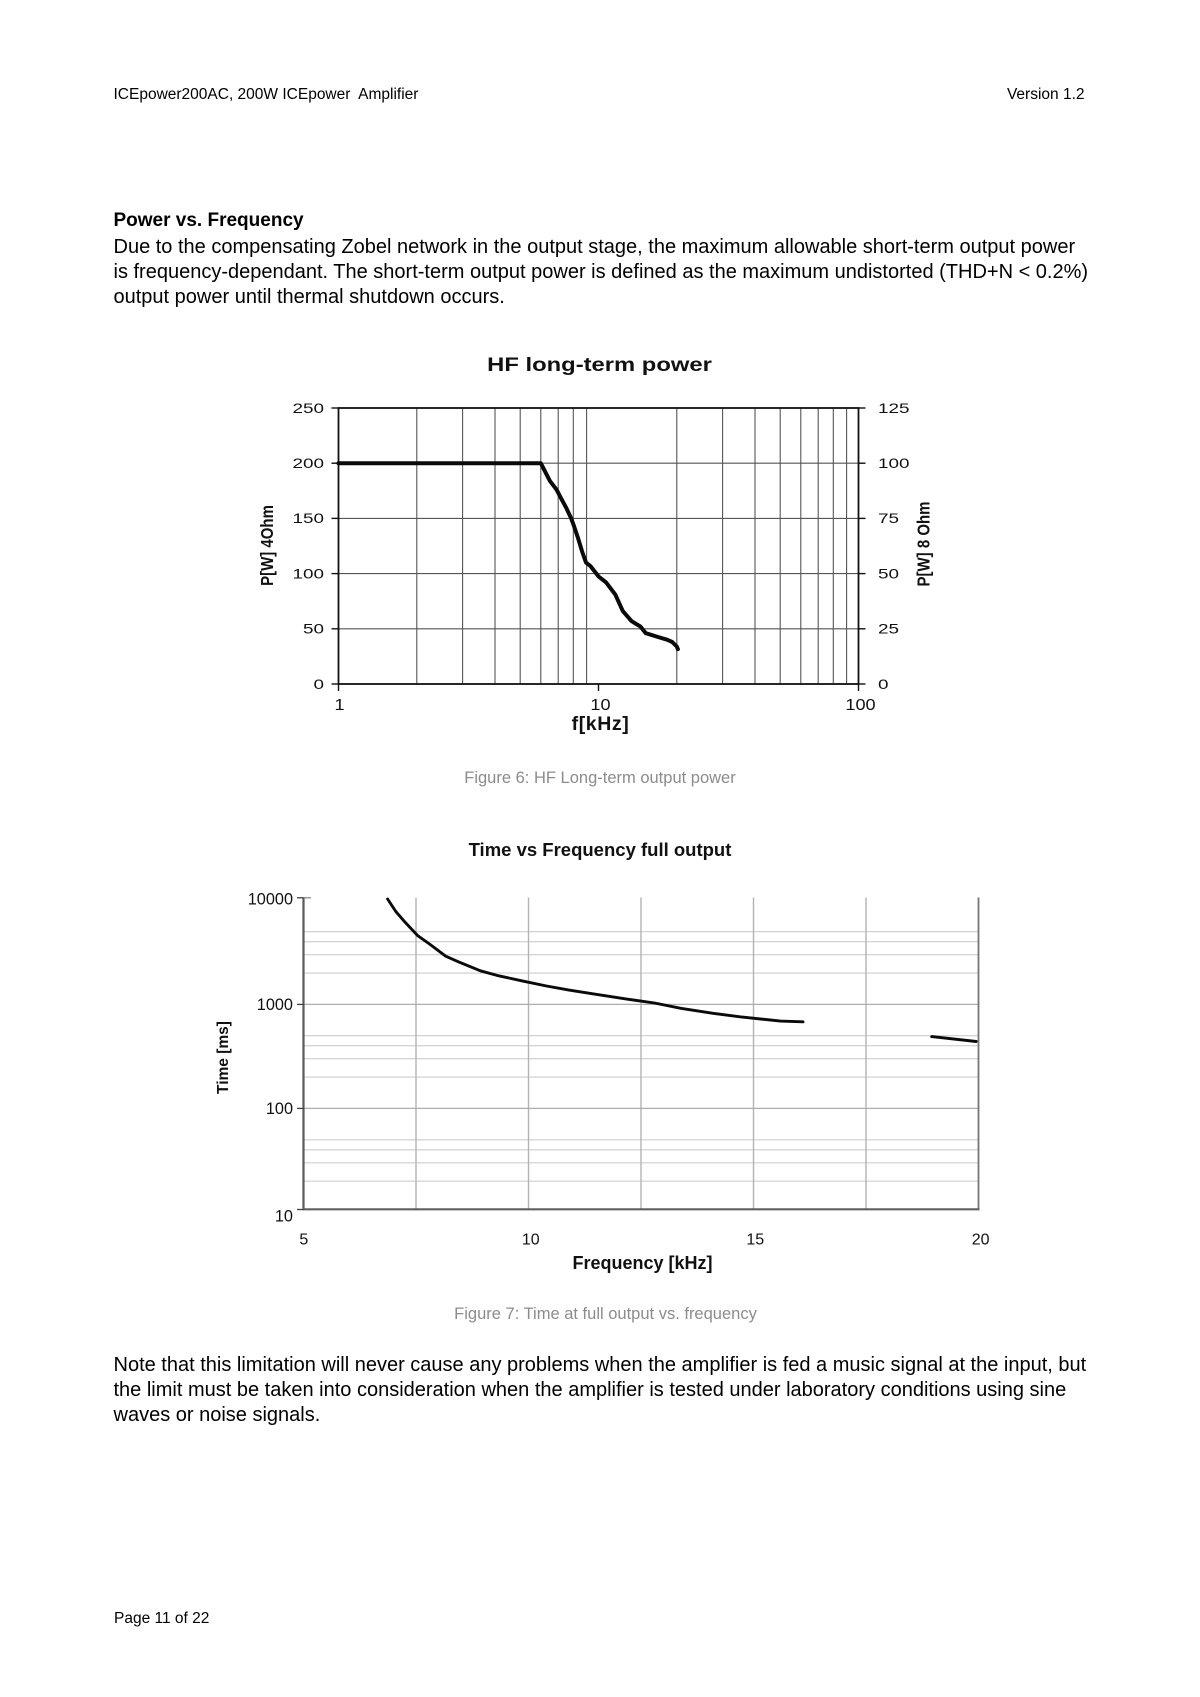 The width and height of the screenshot is (1200, 1697). Describe the element at coordinates (600, 849) in the screenshot. I see `svg-text: Time vs Frequency full output` at that location.